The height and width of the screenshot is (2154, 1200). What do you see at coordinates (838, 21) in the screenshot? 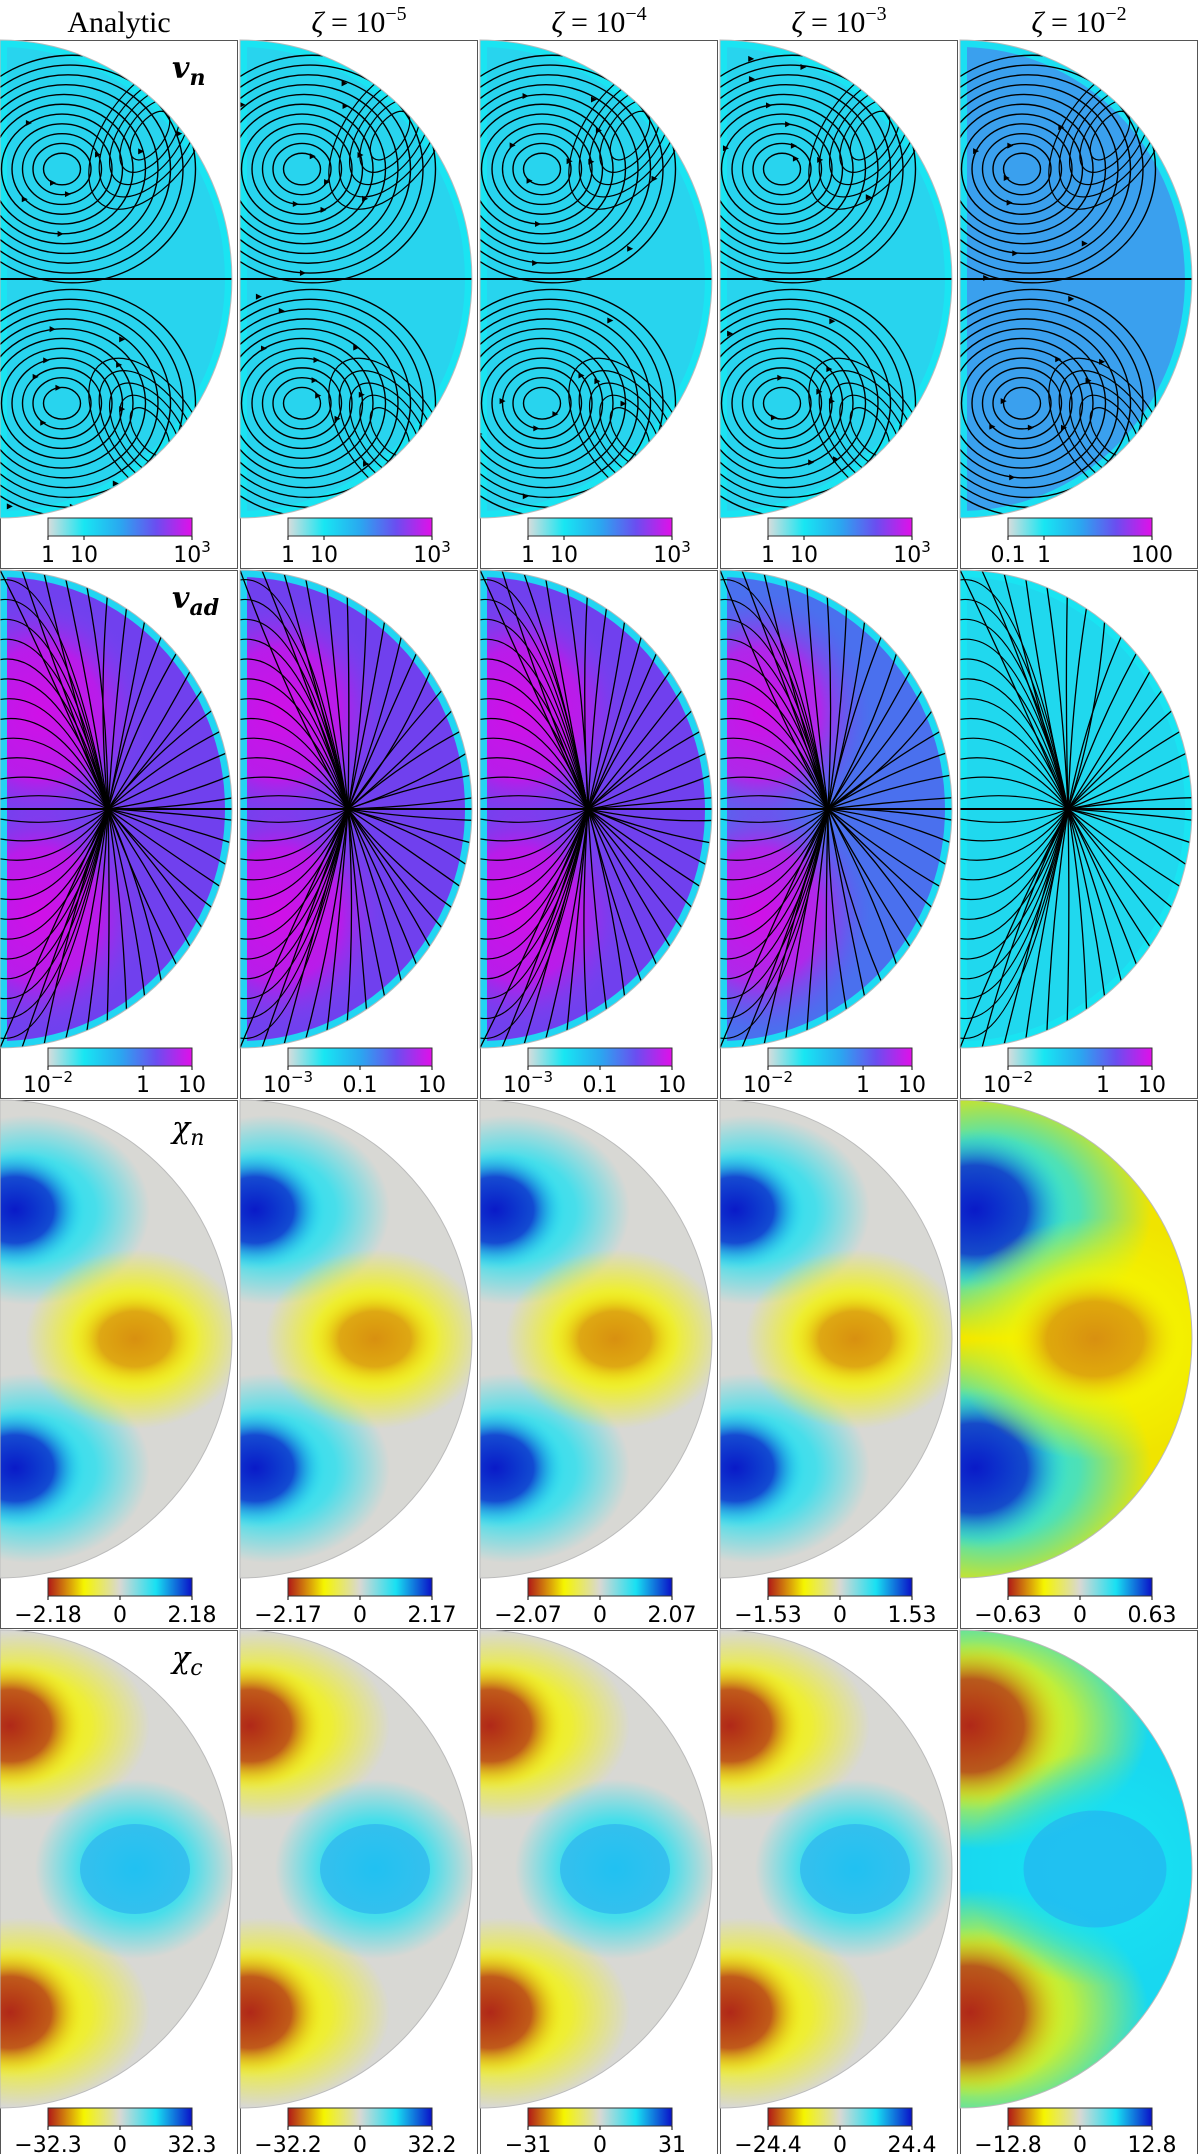
I see `column-header-c4: ζ = 10−3` at bounding box center [838, 21].